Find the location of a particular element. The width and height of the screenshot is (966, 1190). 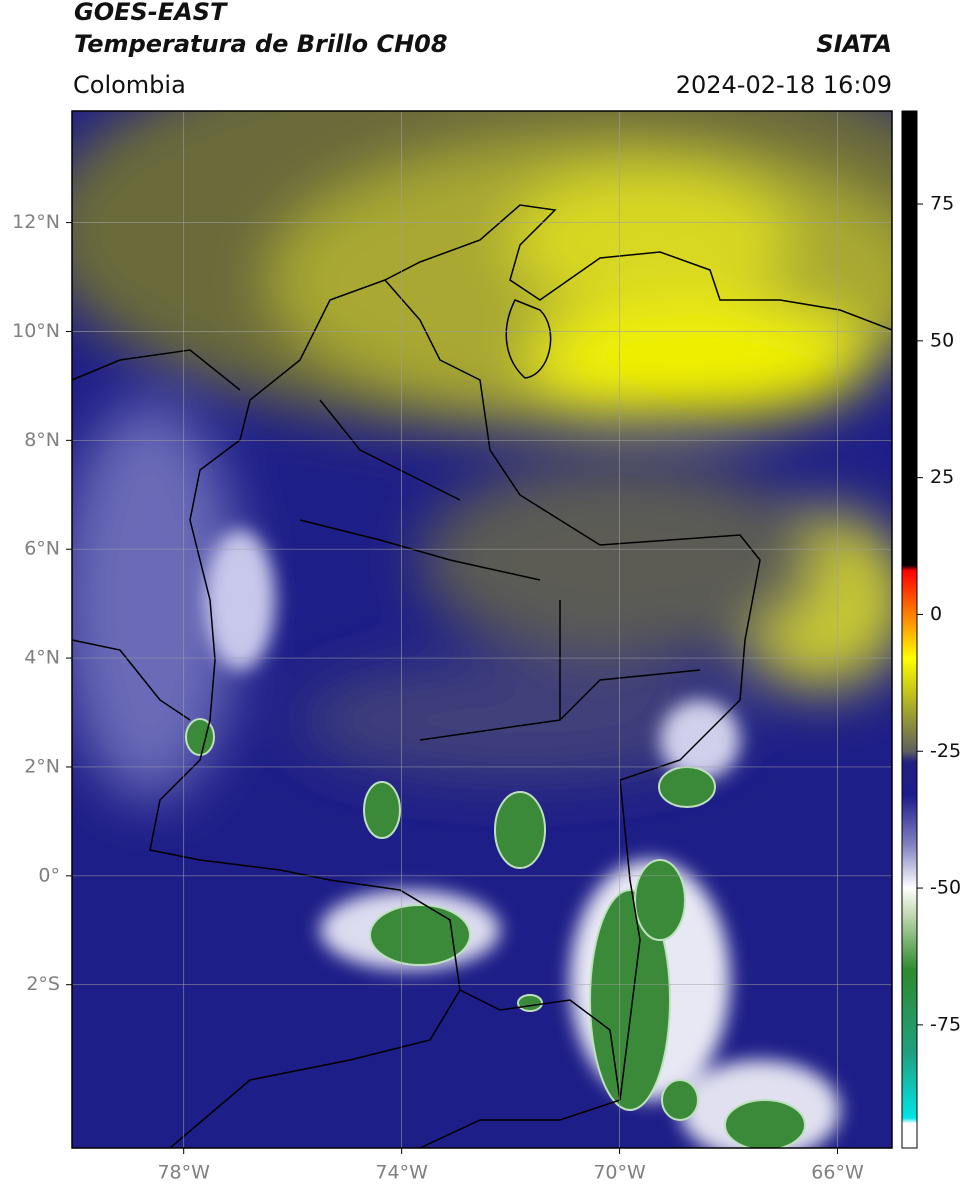

colorbar-tick-label: 50 is located at coordinates (942, 340).